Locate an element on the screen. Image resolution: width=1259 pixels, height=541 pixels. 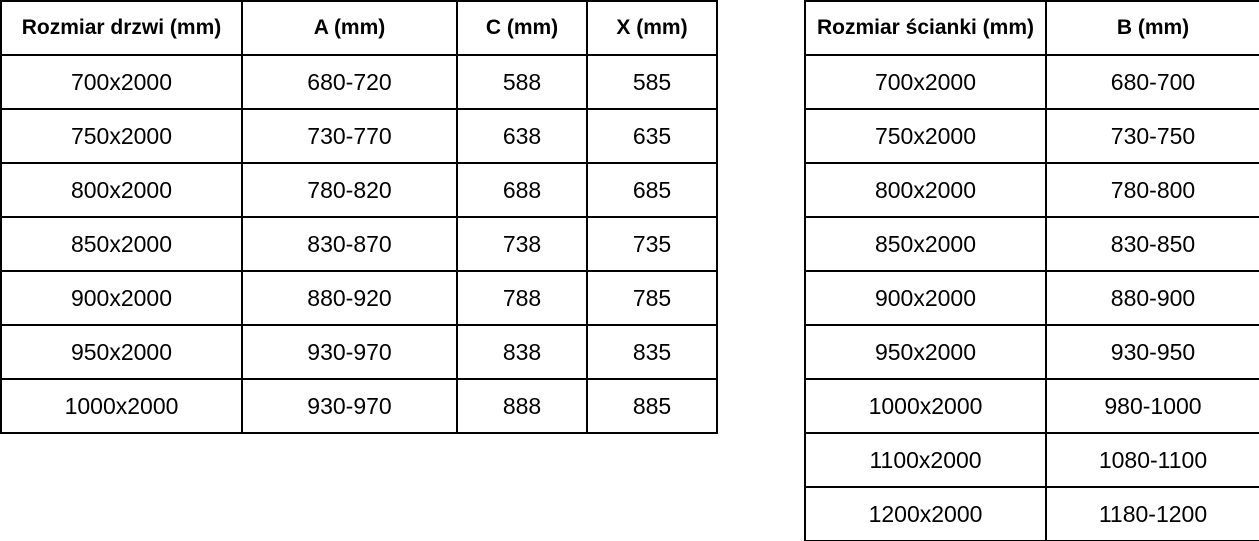
door-size-cell: 950x2000 is located at coordinates (121, 352).